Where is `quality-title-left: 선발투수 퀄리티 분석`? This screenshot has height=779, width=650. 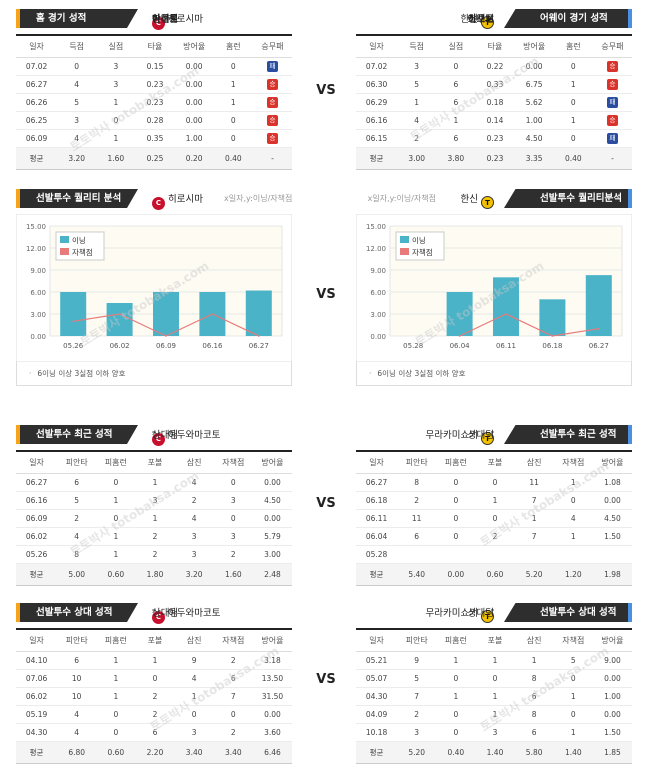 quality-title-left: 선발투수 퀄리티 분석 is located at coordinates (77, 198).